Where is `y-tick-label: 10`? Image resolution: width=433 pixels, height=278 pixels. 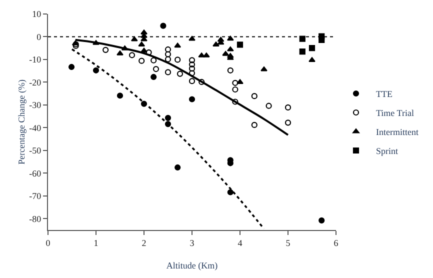 y-tick-label: 10 is located at coordinates (37, 14).